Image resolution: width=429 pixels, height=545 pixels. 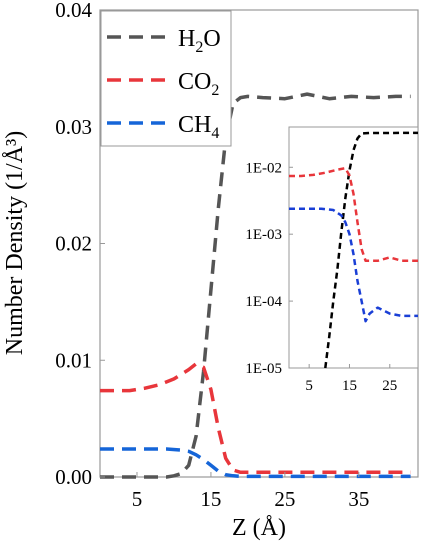 What do you see at coordinates (199, 41) in the screenshot?
I see `legend-label-h2o: H2O` at bounding box center [199, 41].